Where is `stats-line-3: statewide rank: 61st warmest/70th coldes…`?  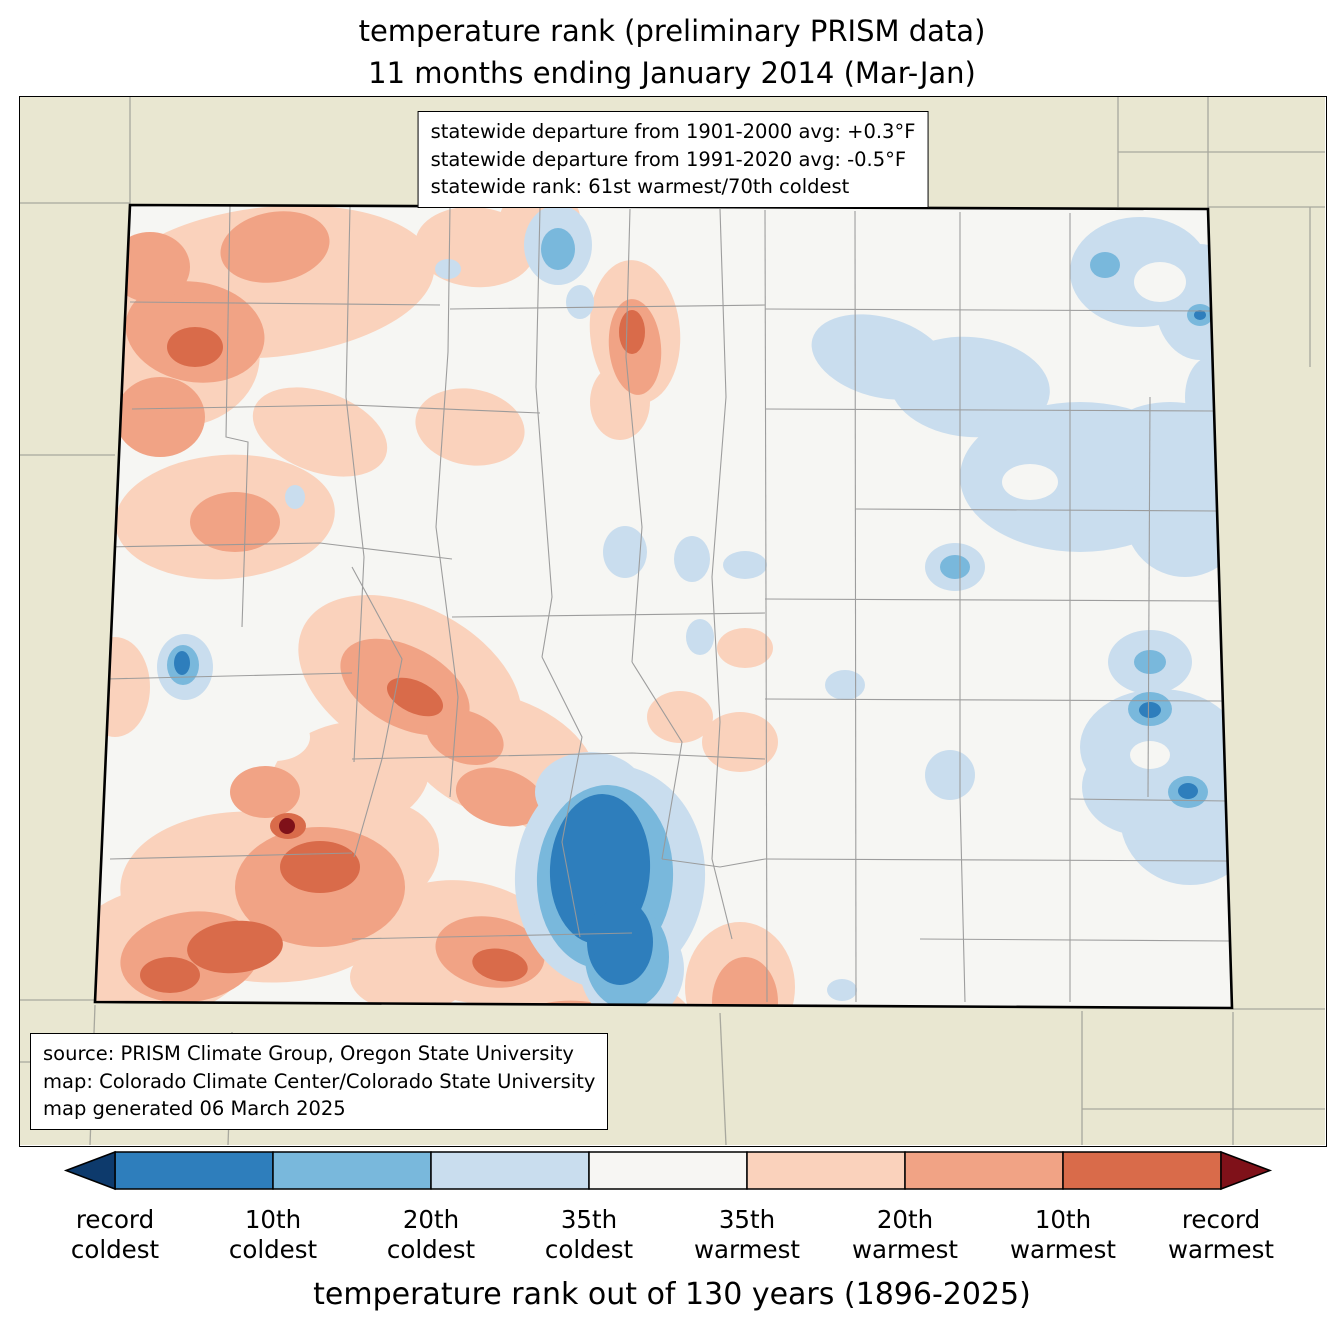
stats-line-3: statewide rank: 61st warmest/70th coldes… is located at coordinates (640, 187).